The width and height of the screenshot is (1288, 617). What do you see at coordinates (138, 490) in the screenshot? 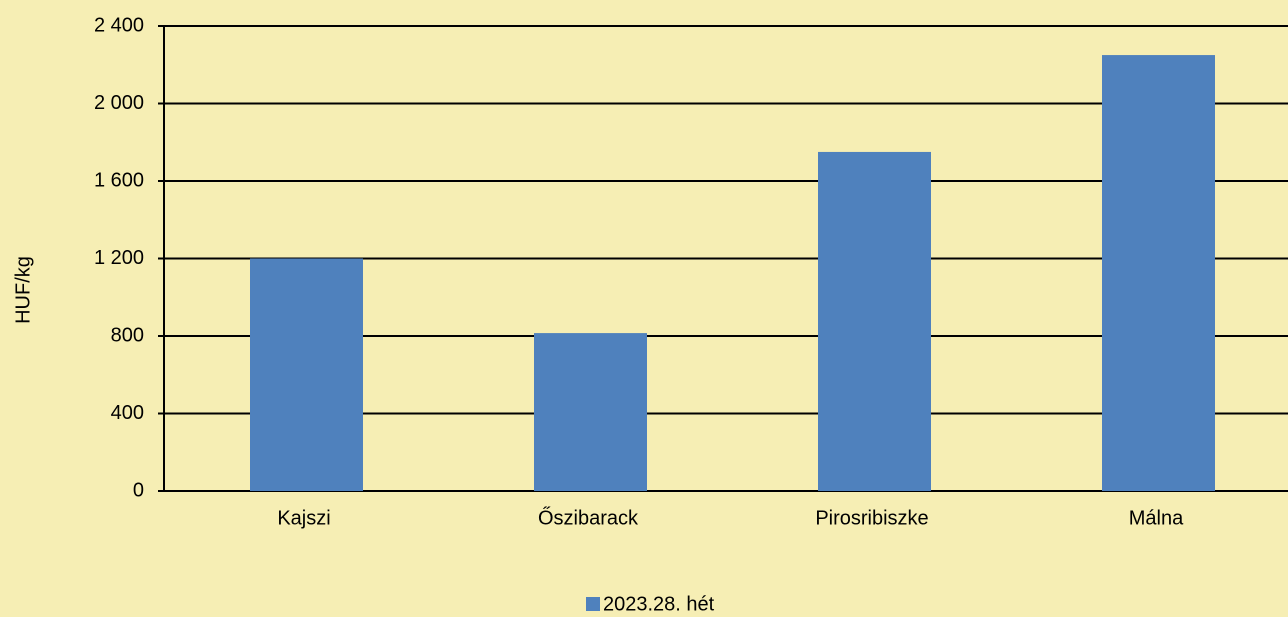
I see `y-tick-label: 0` at bounding box center [138, 490].